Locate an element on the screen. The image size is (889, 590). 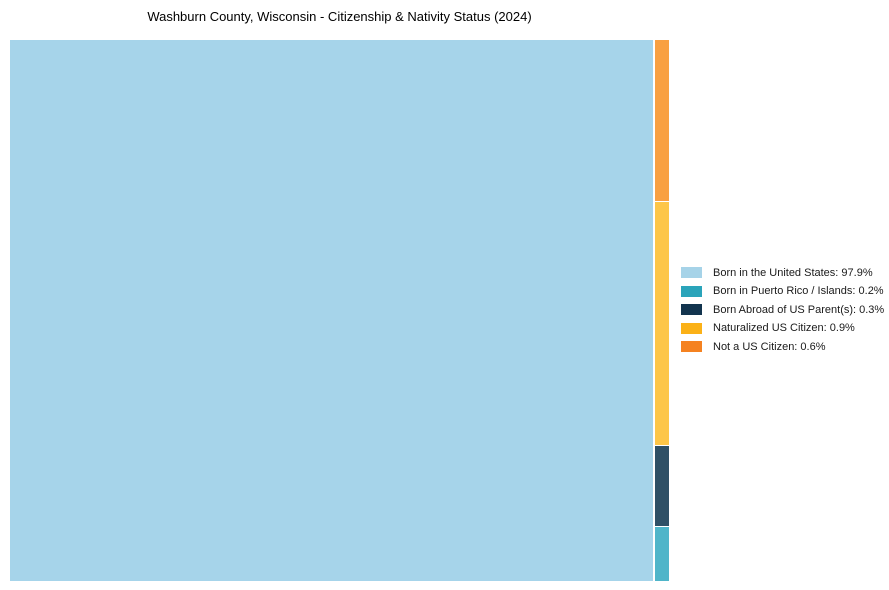
treemap-rect-puerto-rico is located at coordinates (662, 554).